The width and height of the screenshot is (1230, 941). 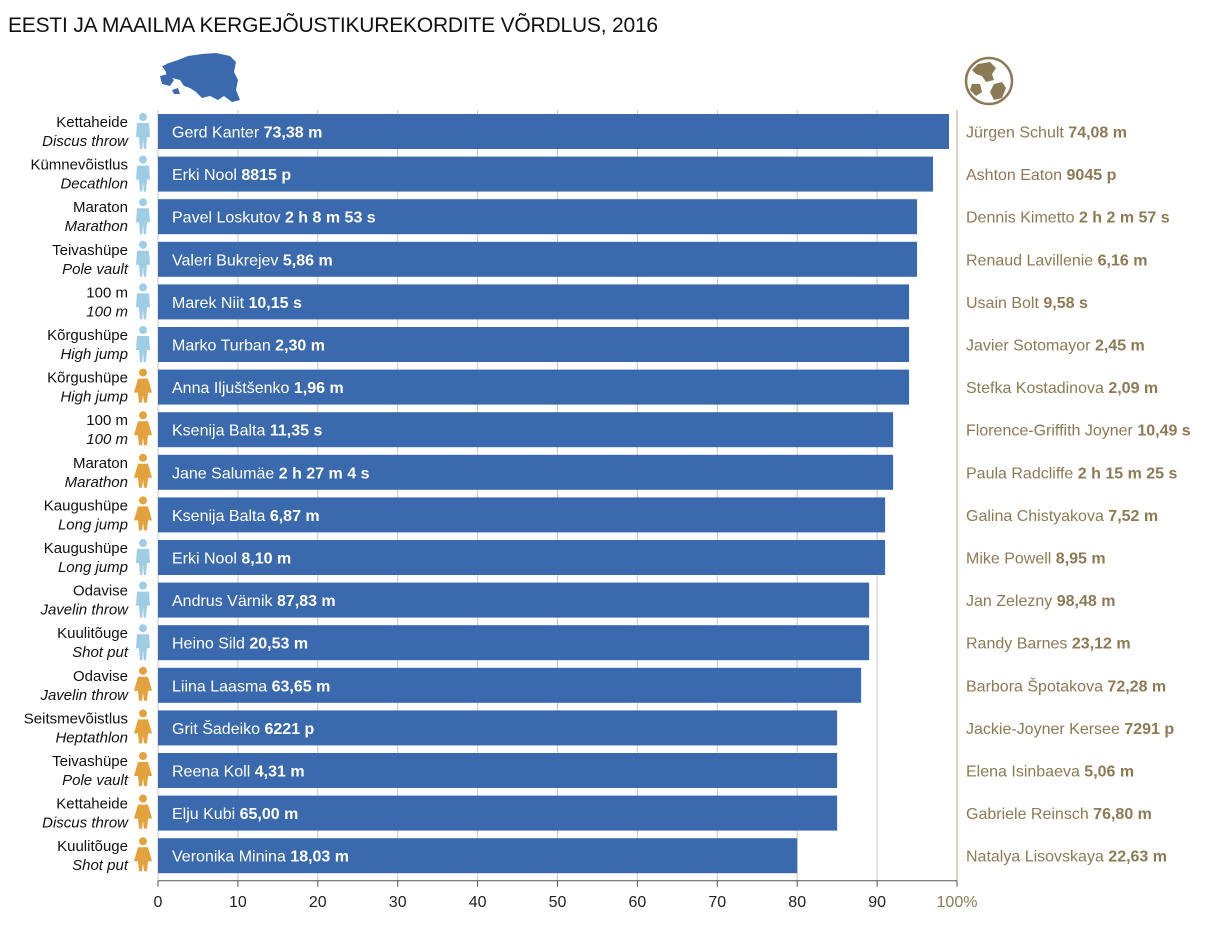 I want to click on world-record-label: Elena Isinbaeva 5,06 m, so click(x=1050, y=772).